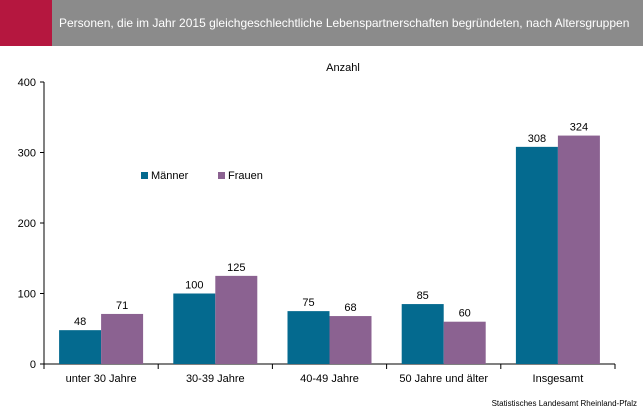 This screenshot has width=643, height=415. I want to click on legend-label: Männer, so click(170, 176).